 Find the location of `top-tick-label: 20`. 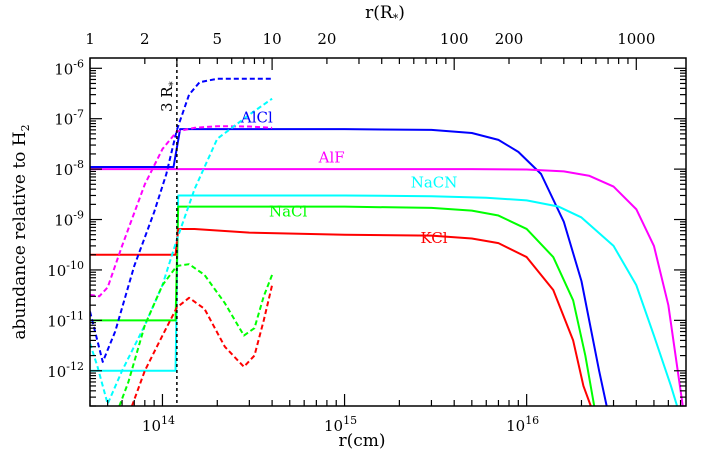

top-tick-label: 20 is located at coordinates (326, 39).